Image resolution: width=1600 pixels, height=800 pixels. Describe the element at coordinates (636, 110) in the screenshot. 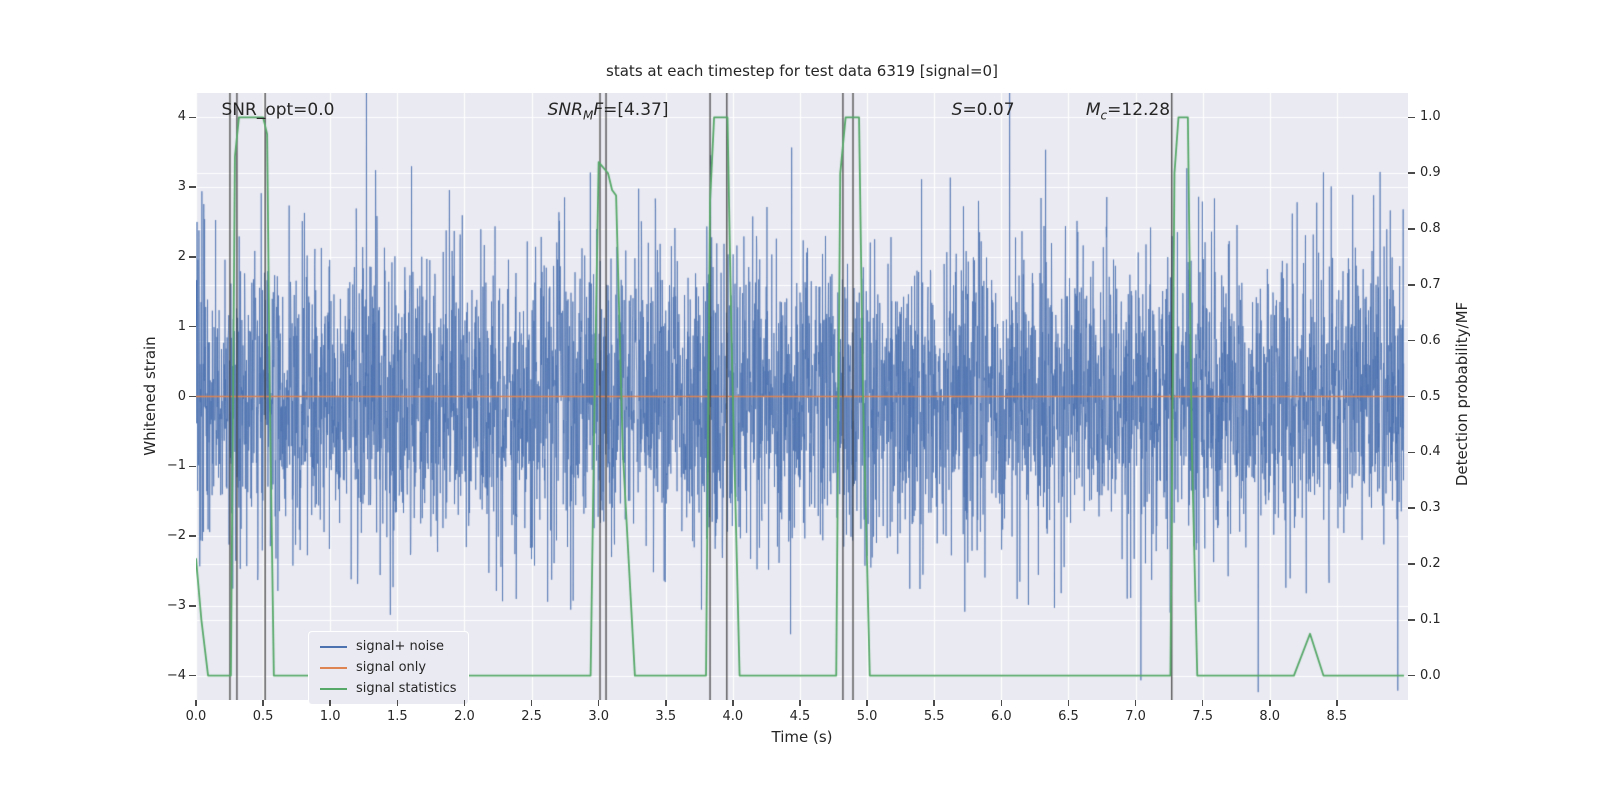

I see `annotation-segment: =[4.37]` at that location.